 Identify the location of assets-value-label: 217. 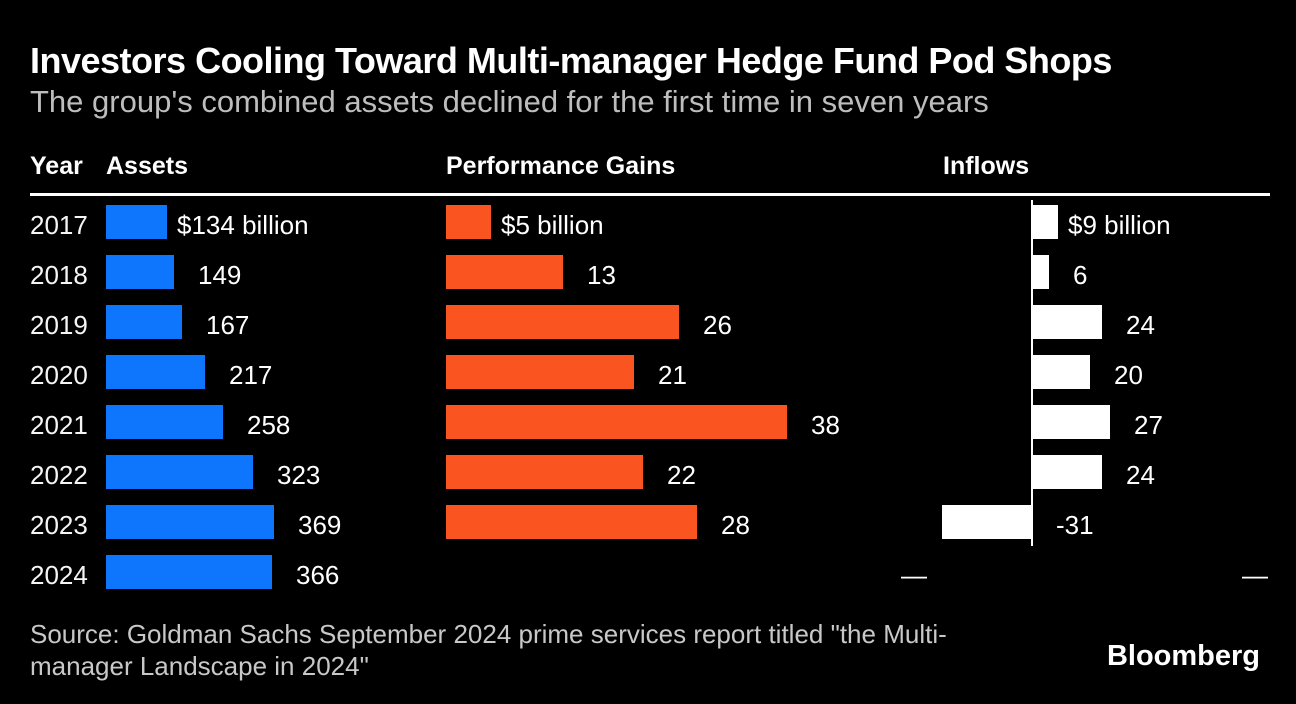
(251, 375).